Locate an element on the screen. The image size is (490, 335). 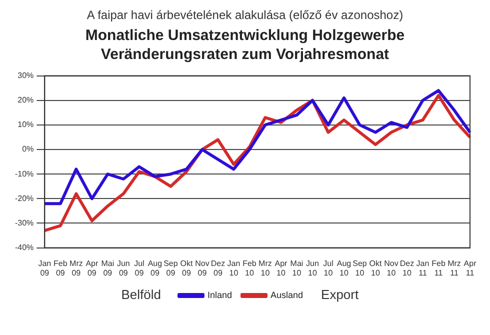
x-tick-label: Jun 10 is located at coordinates (312, 268).